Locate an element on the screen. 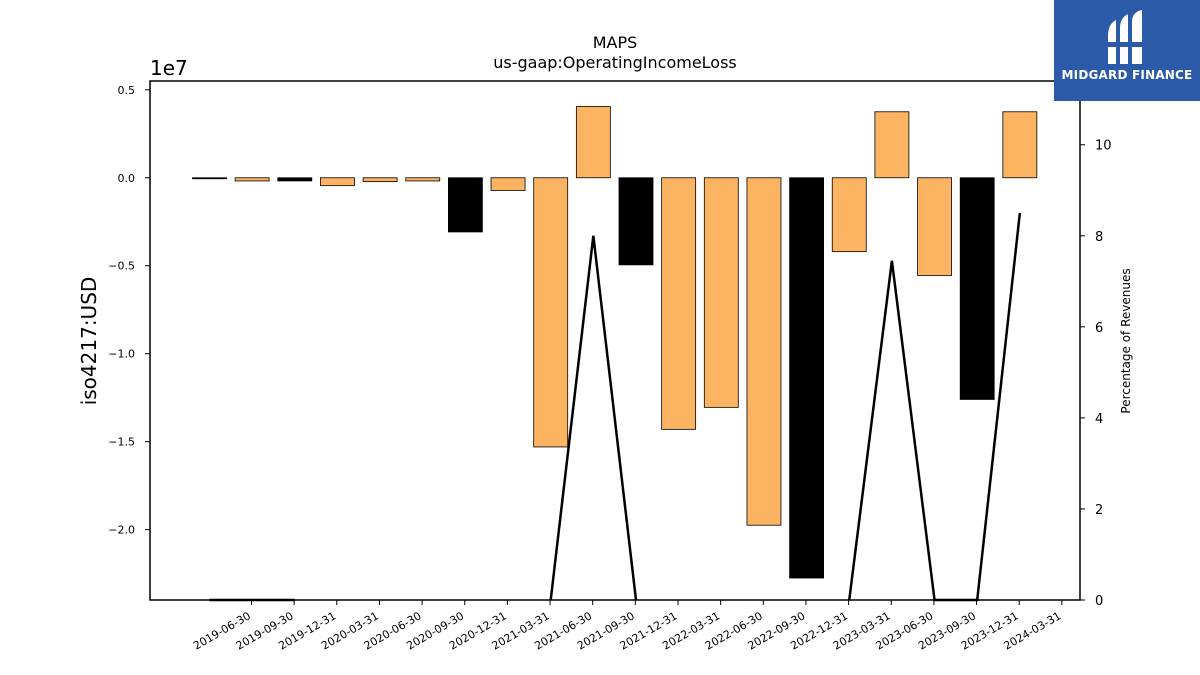 This screenshot has height=675, width=1200. y-tick-label: 0.0 is located at coordinates (127, 178).